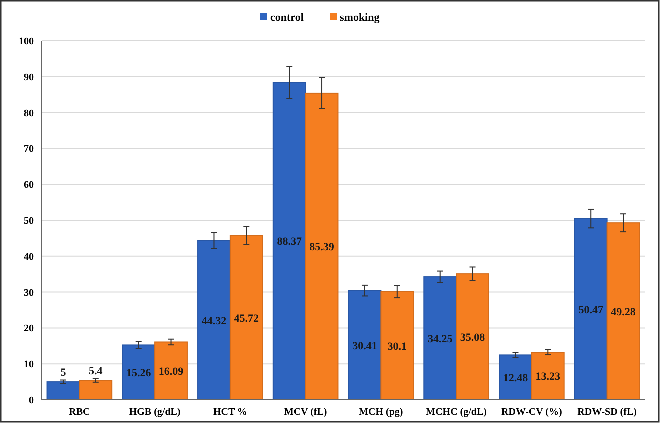 The image size is (660, 423). I want to click on y-tick-label: 0, so click(31, 401).